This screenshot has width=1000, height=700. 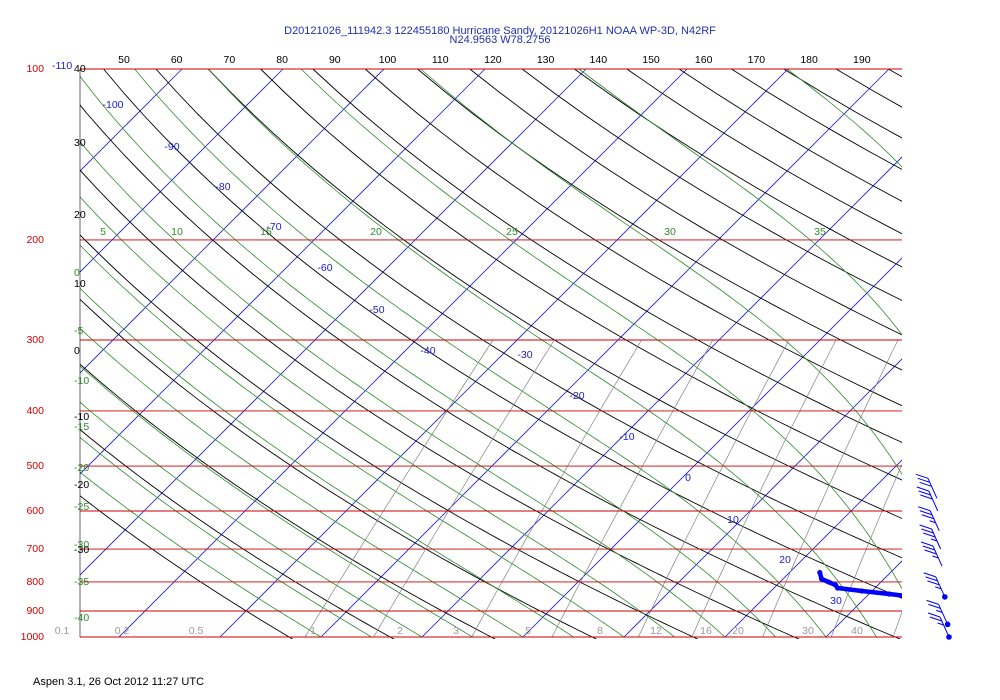 What do you see at coordinates (112, 105) in the screenshot?
I see `isotherm-label: -100` at bounding box center [112, 105].